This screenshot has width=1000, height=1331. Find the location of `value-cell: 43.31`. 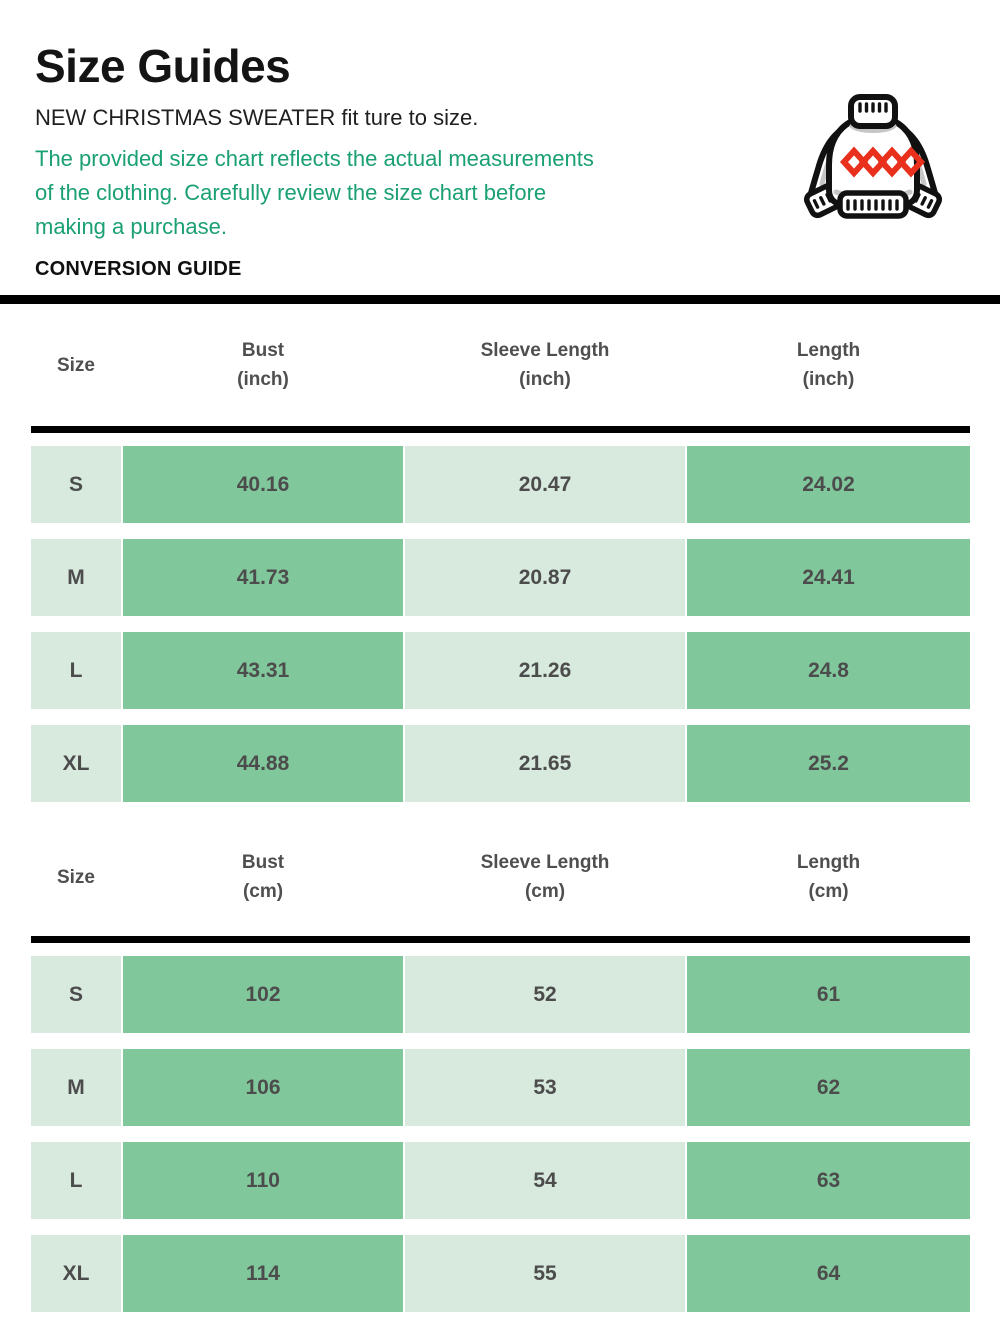

value-cell: 43.31 is located at coordinates (263, 670).